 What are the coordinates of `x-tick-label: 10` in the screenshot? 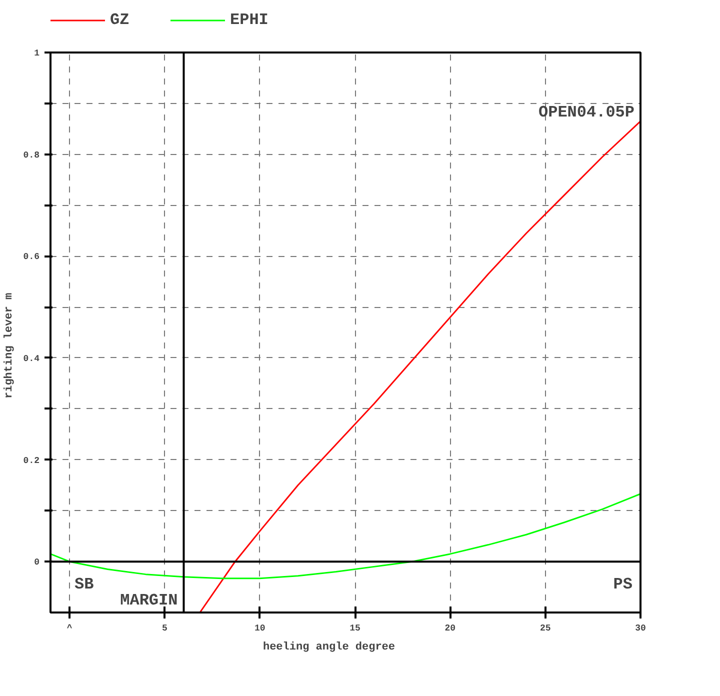 It's located at (260, 629).